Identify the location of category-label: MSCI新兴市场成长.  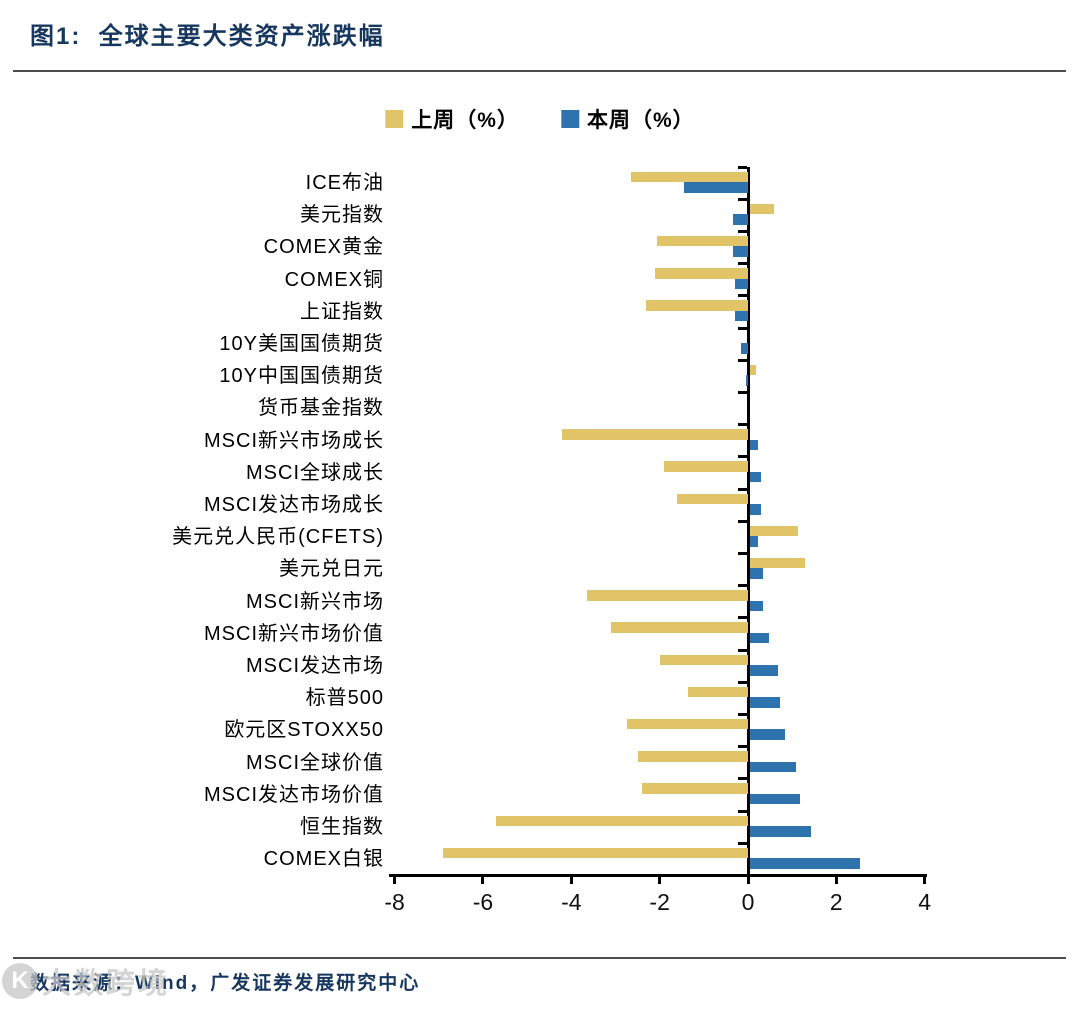
(294, 440).